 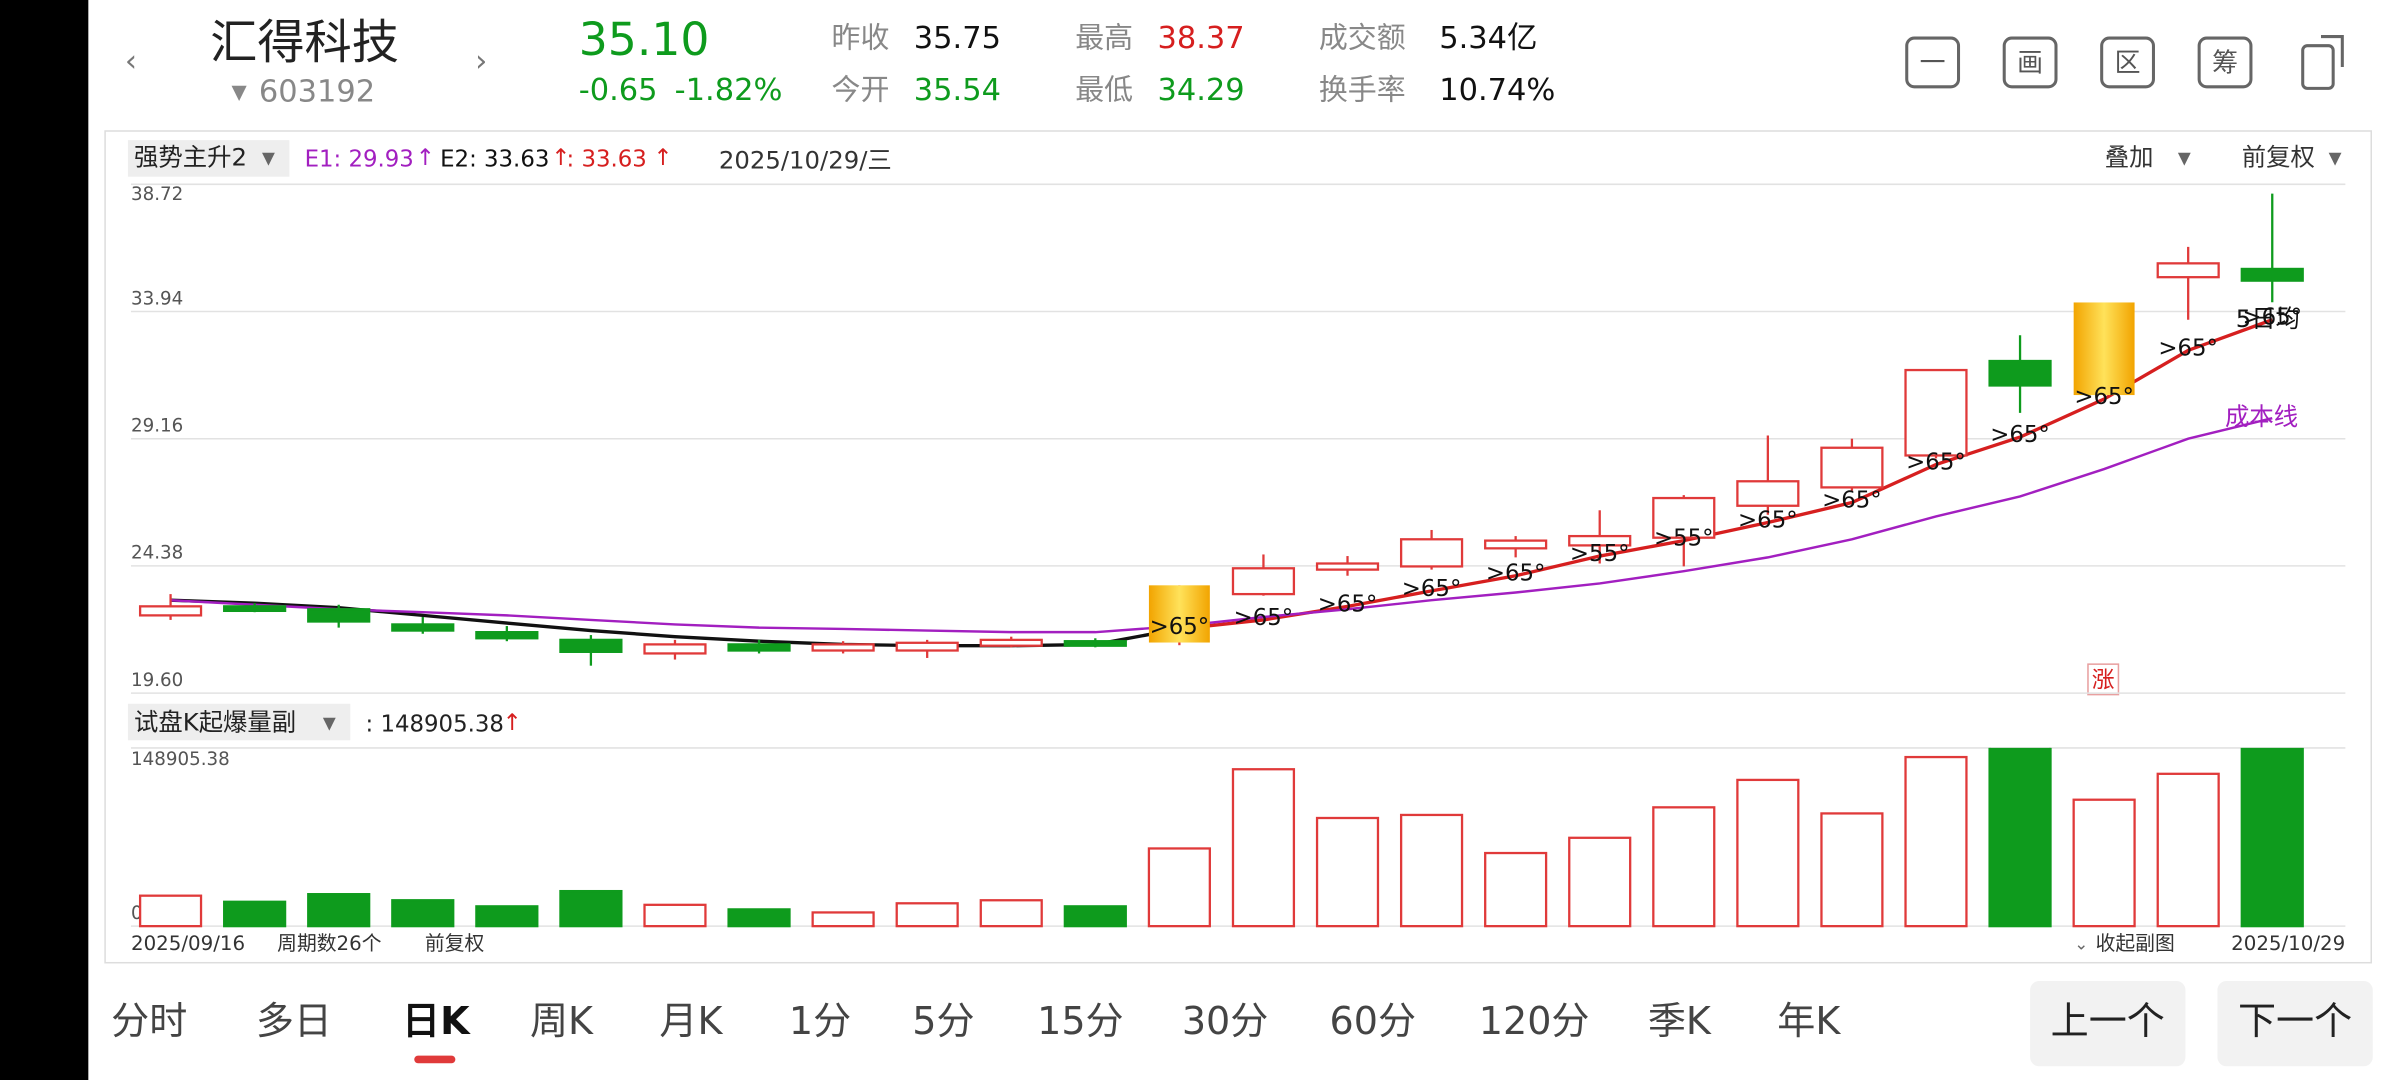 What do you see at coordinates (1497, 90) in the screenshot?
I see `stat-value: 10.74%` at bounding box center [1497, 90].